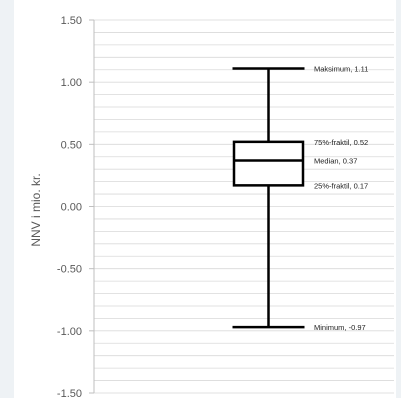 Image resolution: width=401 pixels, height=398 pixels. What do you see at coordinates (71, 83) in the screenshot?
I see `y-tick-label: 1.00` at bounding box center [71, 83].